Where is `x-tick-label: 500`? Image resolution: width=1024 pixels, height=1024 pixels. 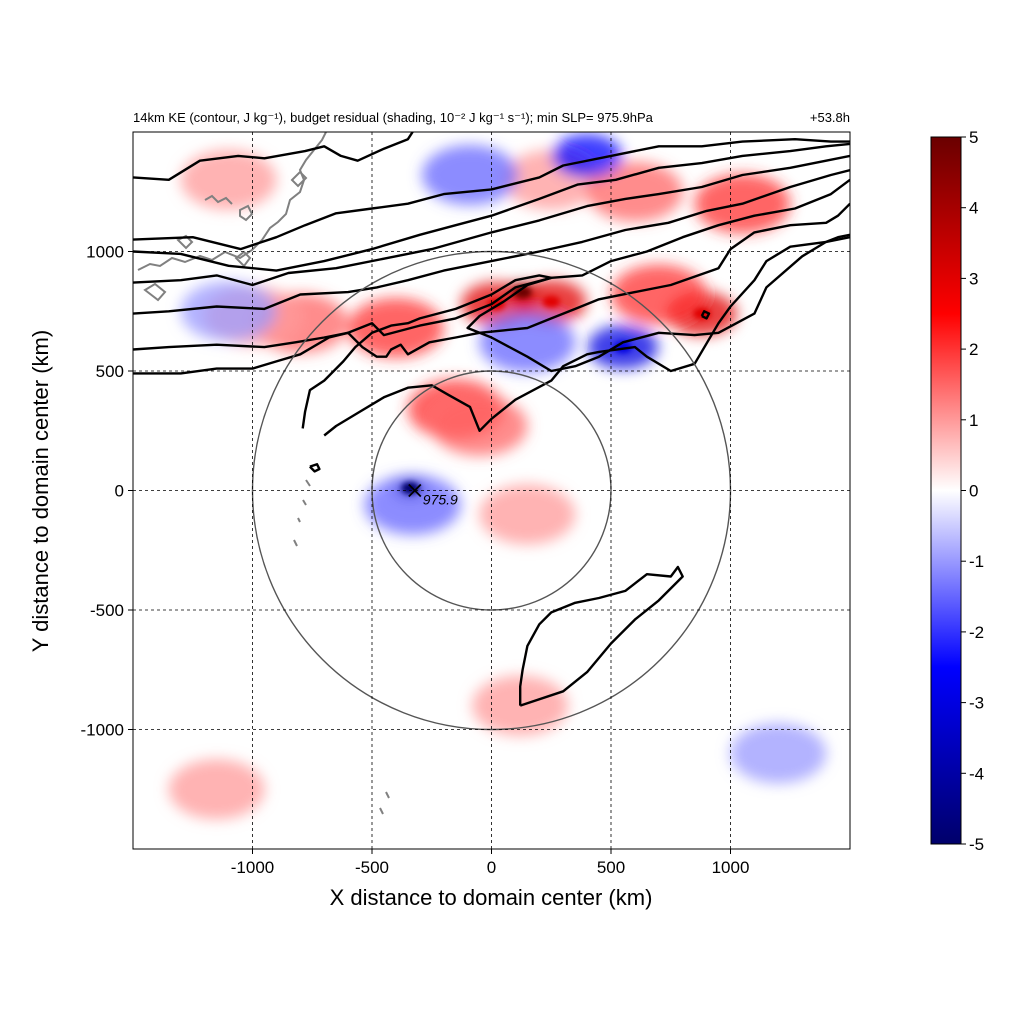
x-tick-label: 500 is located at coordinates (611, 867).